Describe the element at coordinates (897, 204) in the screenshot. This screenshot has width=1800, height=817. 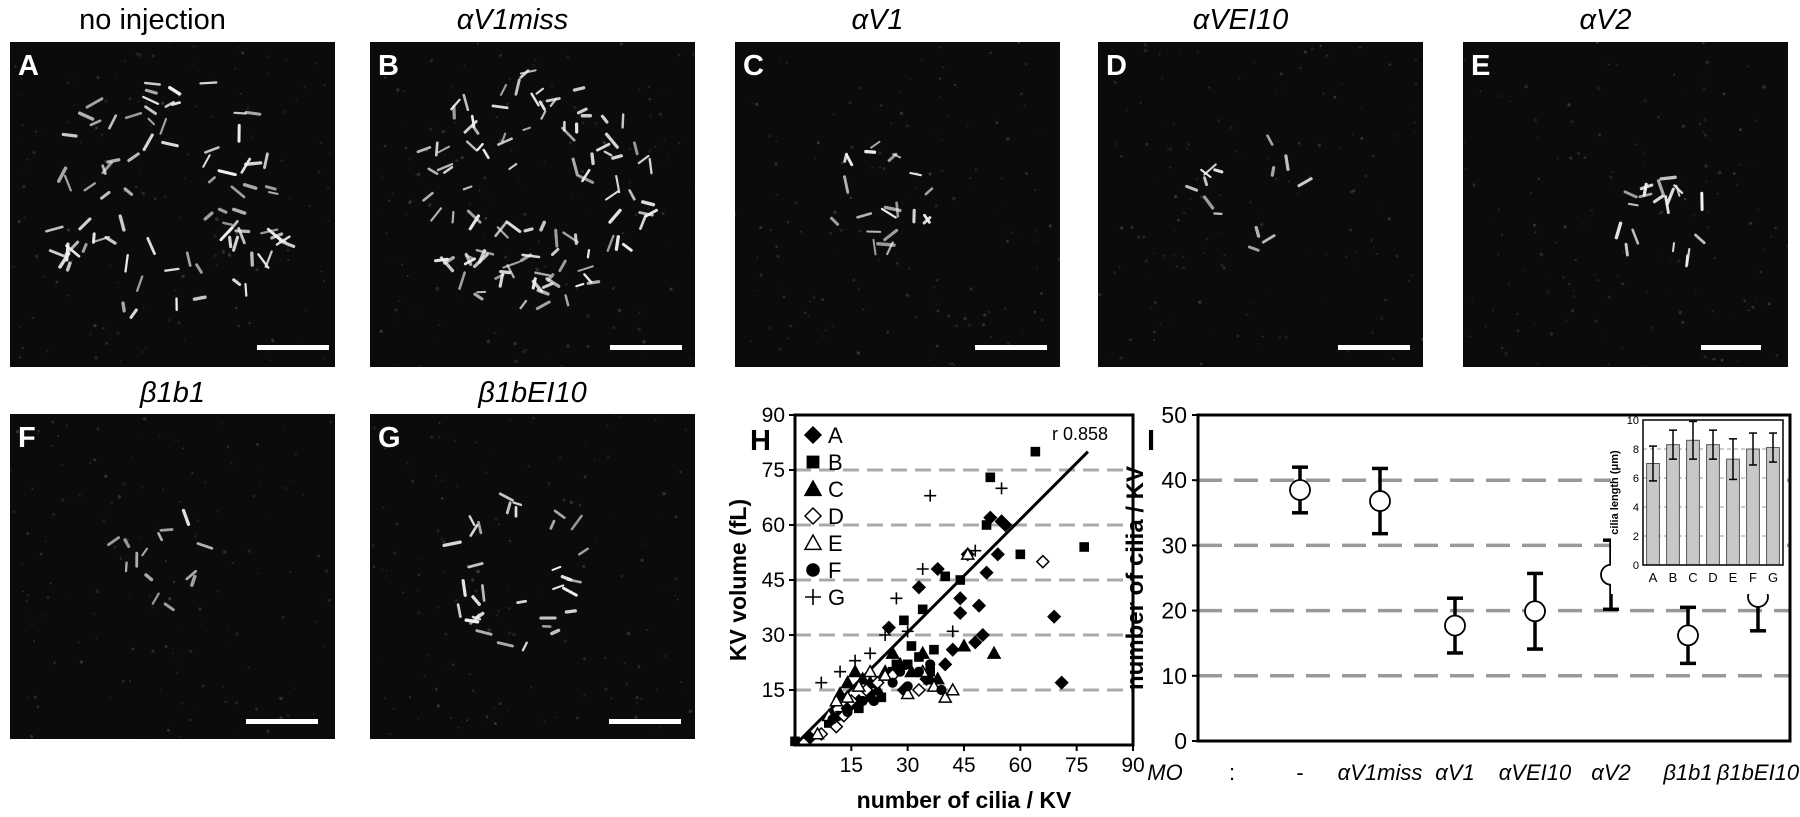
I see `cilia-c` at that location.